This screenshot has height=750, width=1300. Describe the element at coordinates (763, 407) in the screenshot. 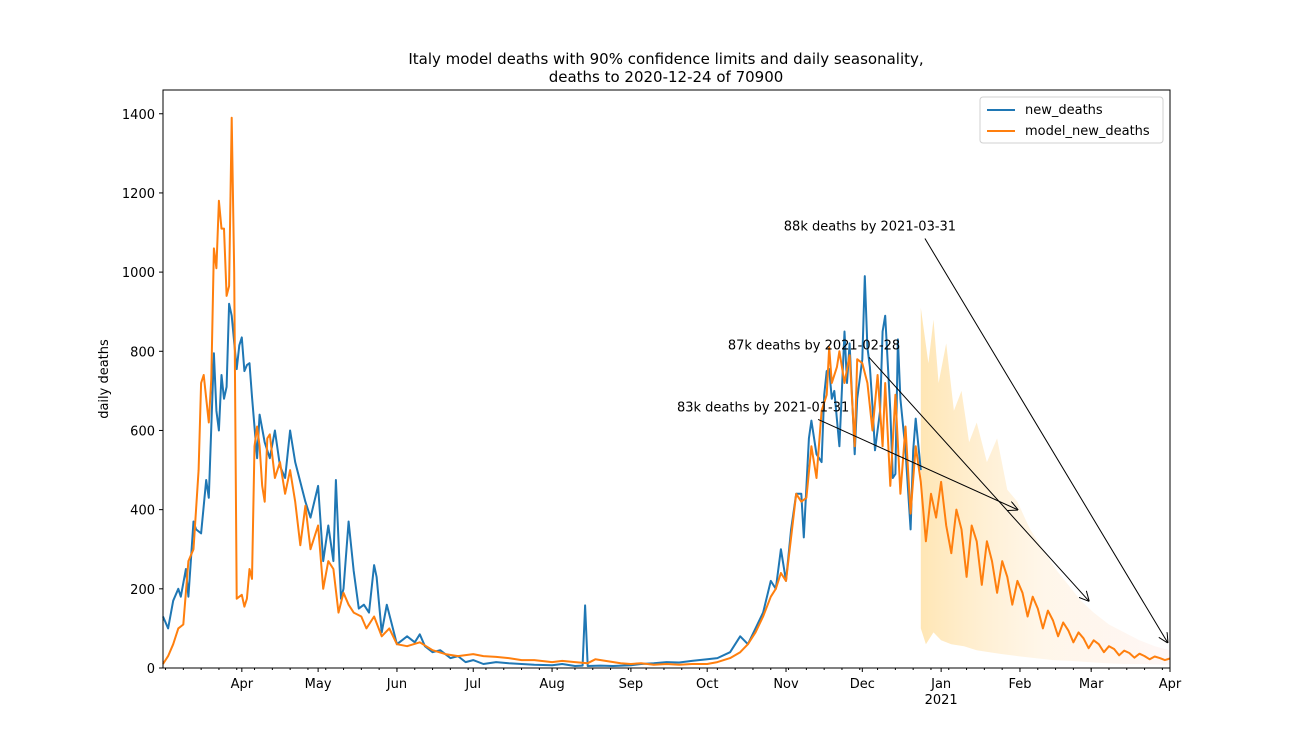

I see `annotation-text: 83k deaths by 2021-01-31` at that location.